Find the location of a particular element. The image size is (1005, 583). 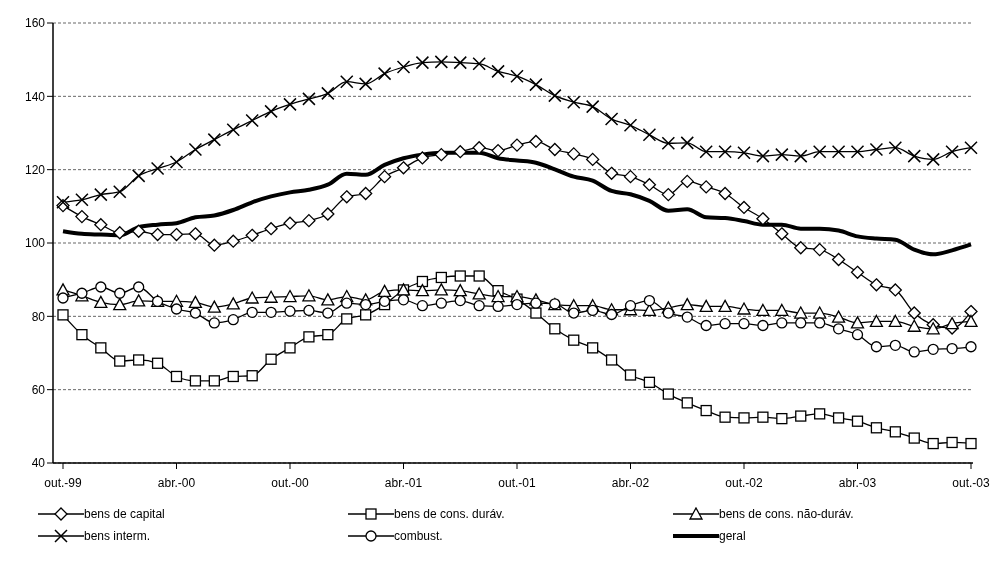

legend-label: bens de cons. não-duráv. is located at coordinates (786, 514).